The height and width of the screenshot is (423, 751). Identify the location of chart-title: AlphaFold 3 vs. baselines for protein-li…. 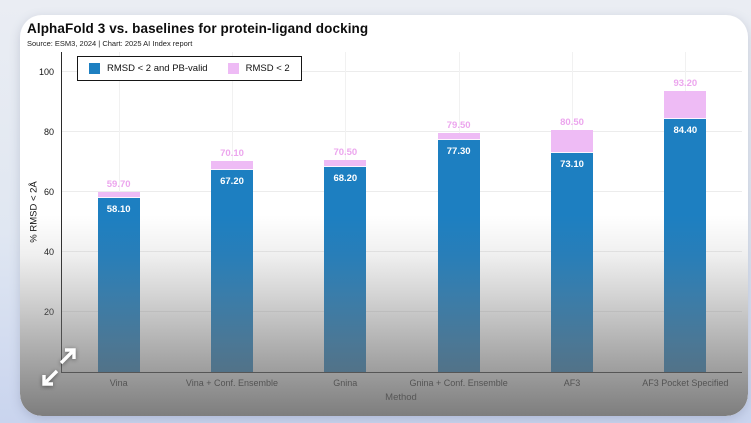
(198, 28).